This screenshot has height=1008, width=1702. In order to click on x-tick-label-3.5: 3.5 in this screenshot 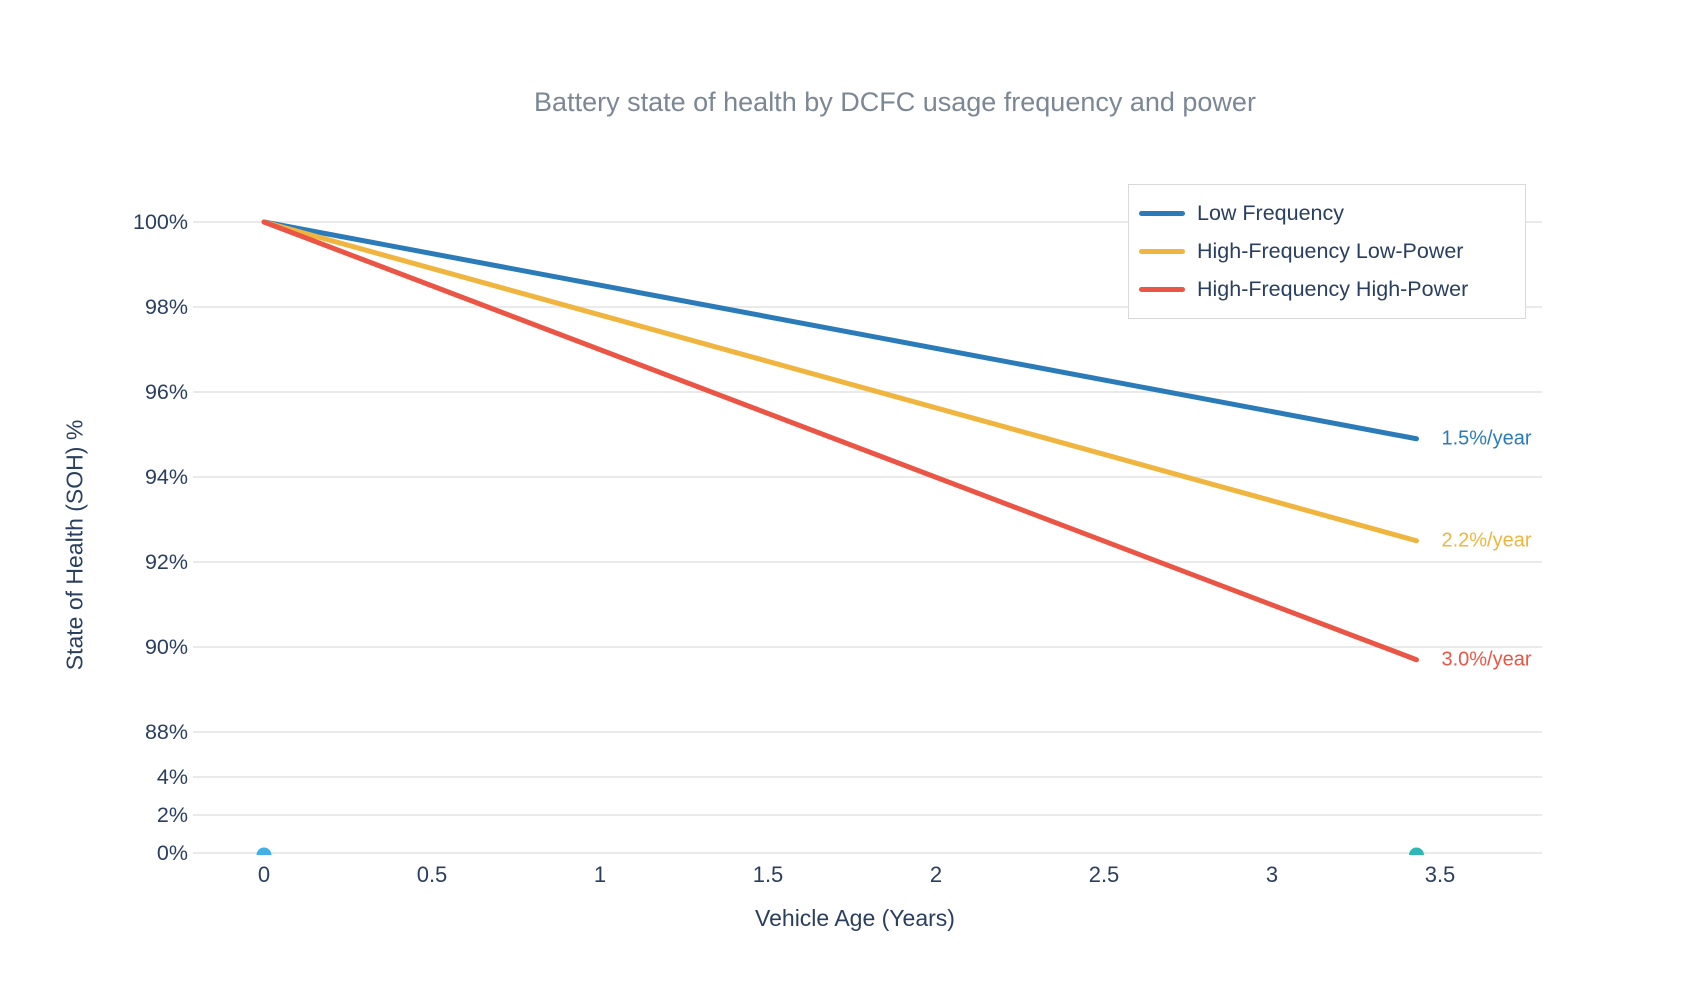, I will do `click(1440, 874)`.